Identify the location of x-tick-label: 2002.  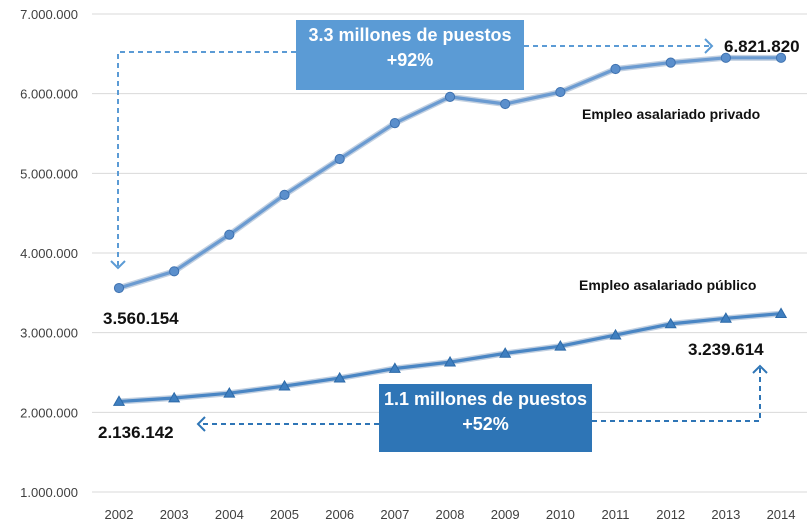
(119, 514).